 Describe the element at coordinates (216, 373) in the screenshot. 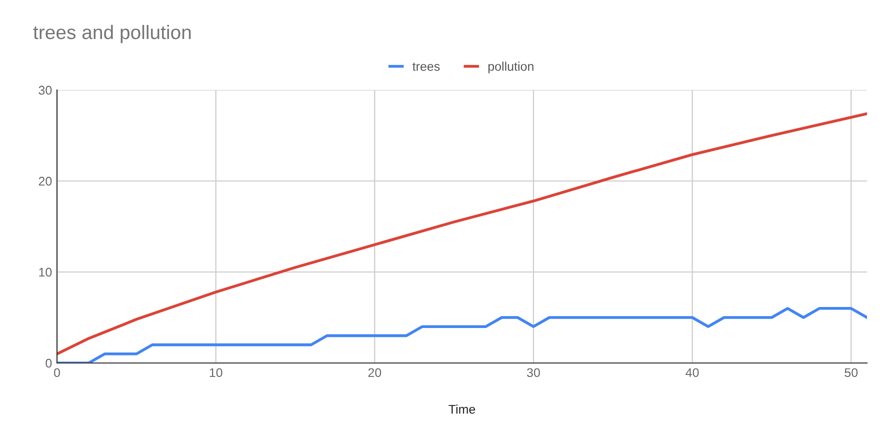

I see `x-tick-label: 10` at that location.